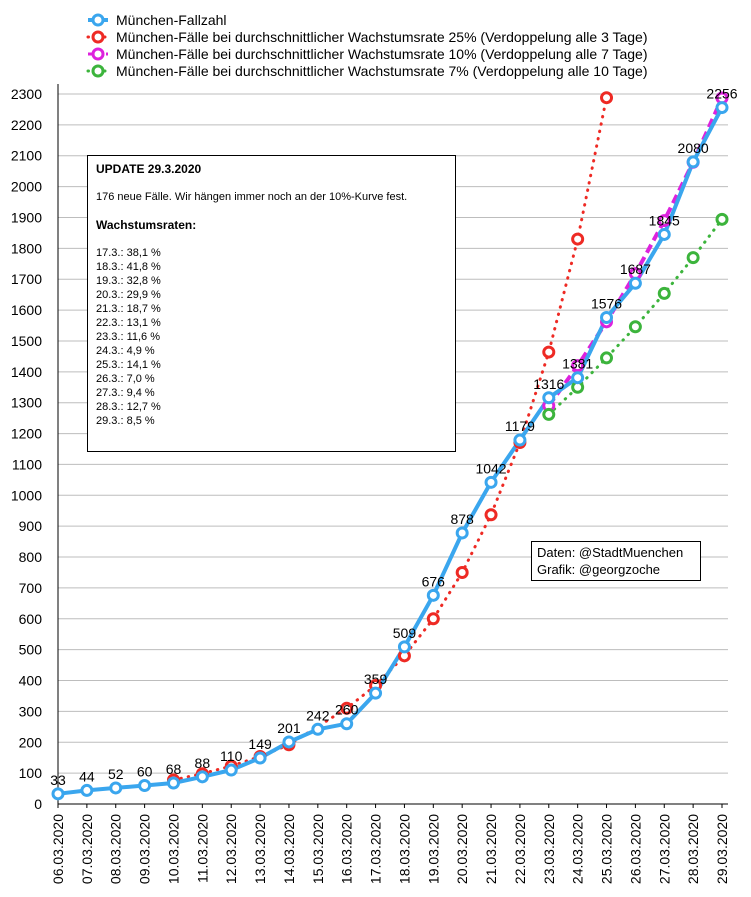 The image size is (751, 897). I want to click on y-tick-label: 1900, so click(26, 217).